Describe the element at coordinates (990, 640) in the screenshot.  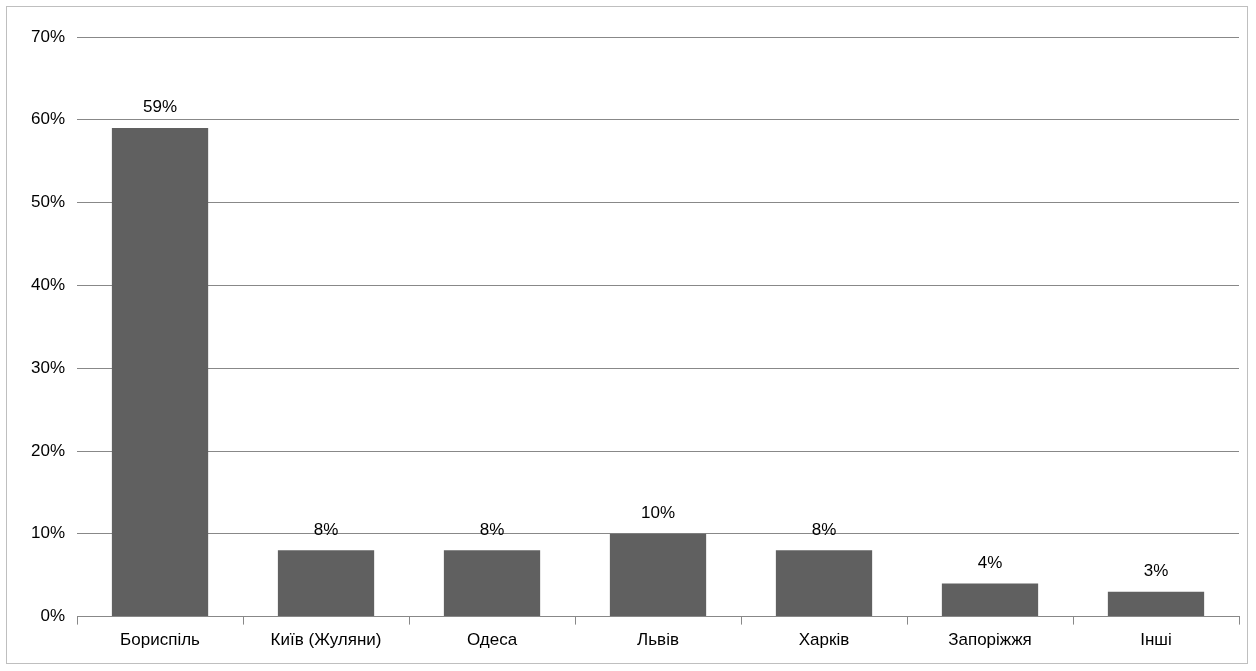
I see `x-tick-label: Запоріжжя` at that location.